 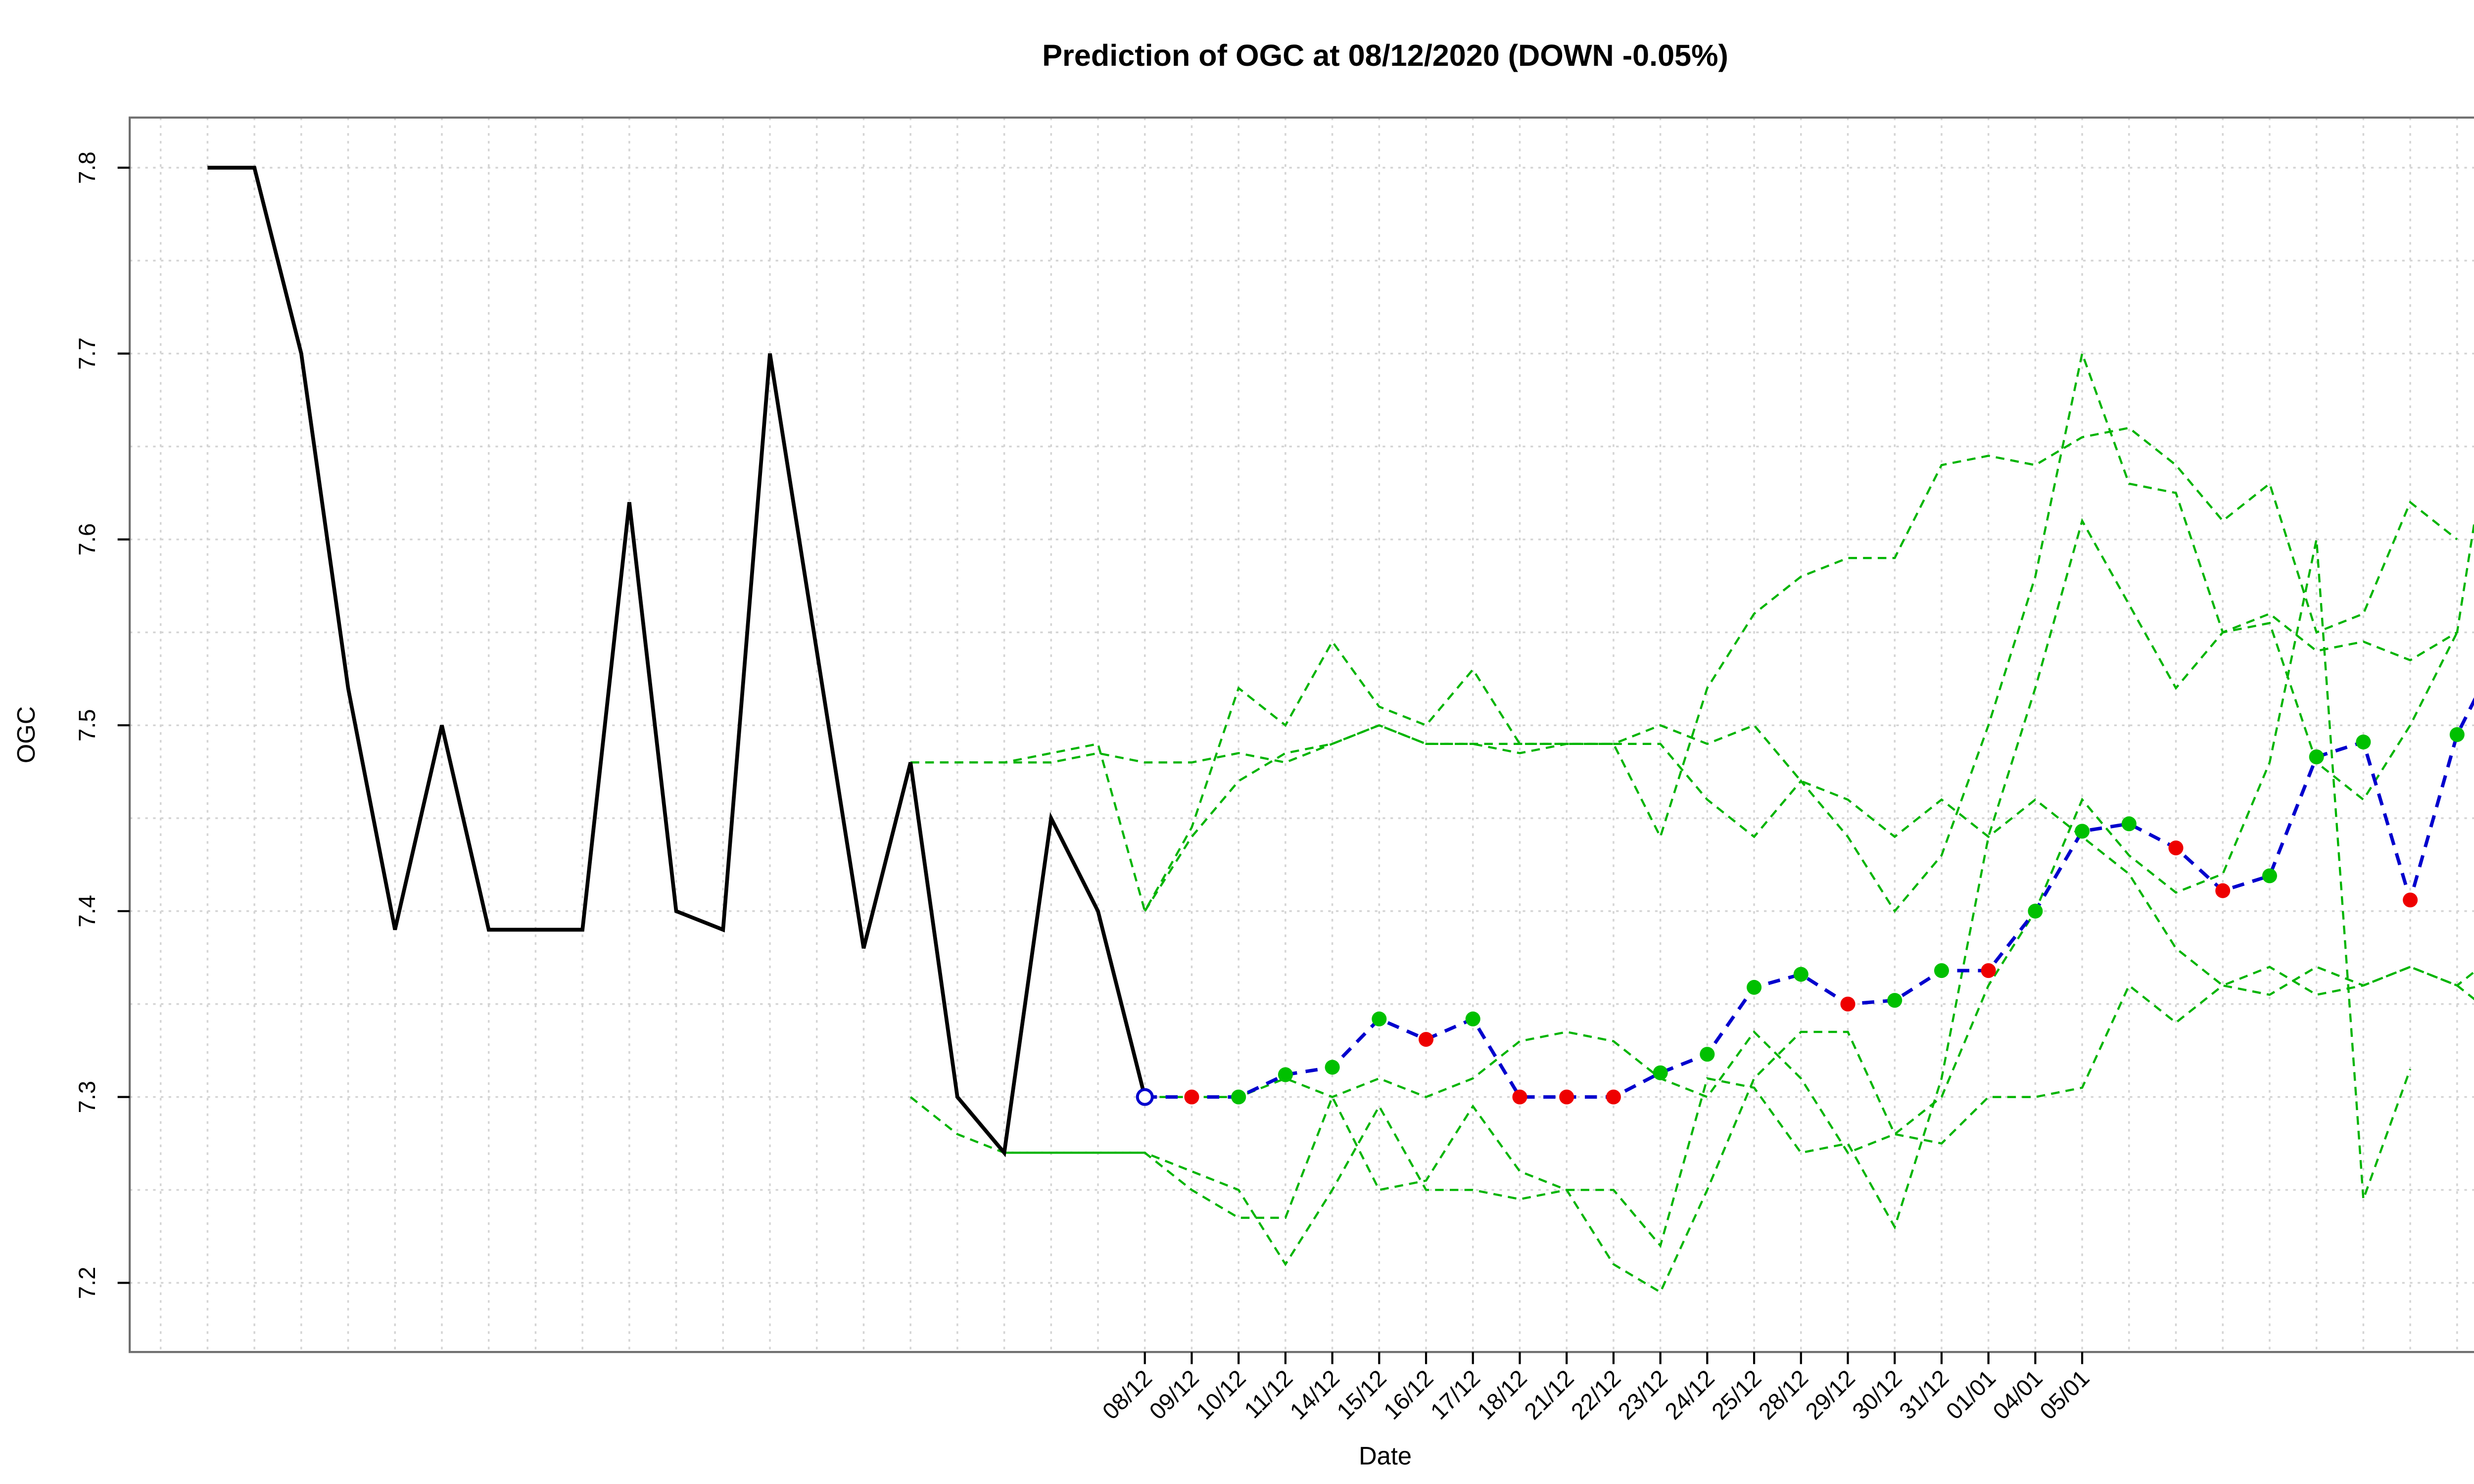 What do you see at coordinates (102, 725) in the screenshot?
I see `y-axis: 7.2 7.3 7.4 7.5 7.6 7.7 7.8` at bounding box center [102, 725].